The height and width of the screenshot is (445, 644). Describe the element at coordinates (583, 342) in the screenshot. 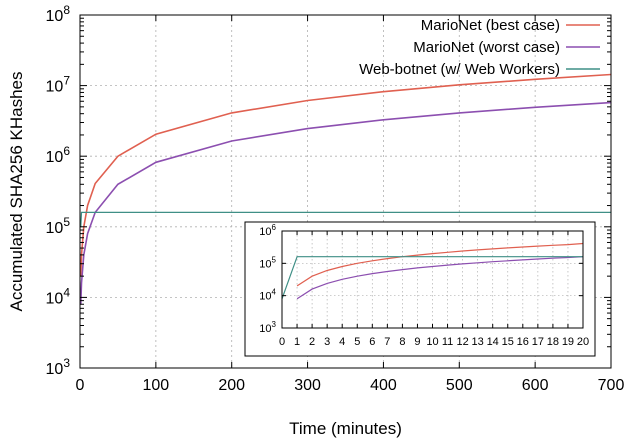

I see `inset-x-tick-label: 20` at that location.